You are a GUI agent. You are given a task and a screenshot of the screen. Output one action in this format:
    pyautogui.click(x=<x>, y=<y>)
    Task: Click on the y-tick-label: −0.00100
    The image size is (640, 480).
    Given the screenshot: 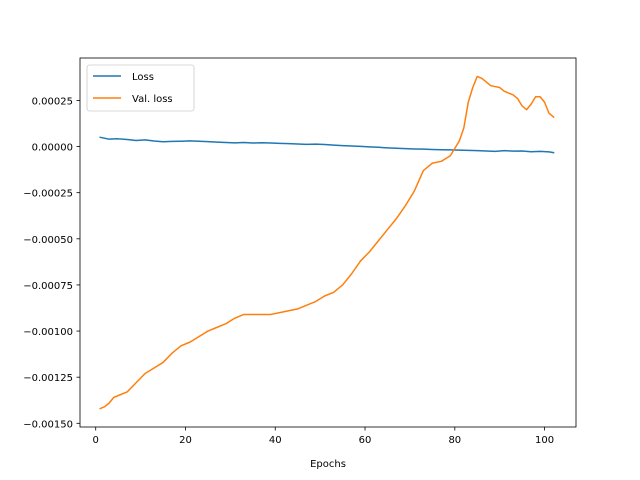 What is the action you would take?
    pyautogui.click(x=48, y=332)
    